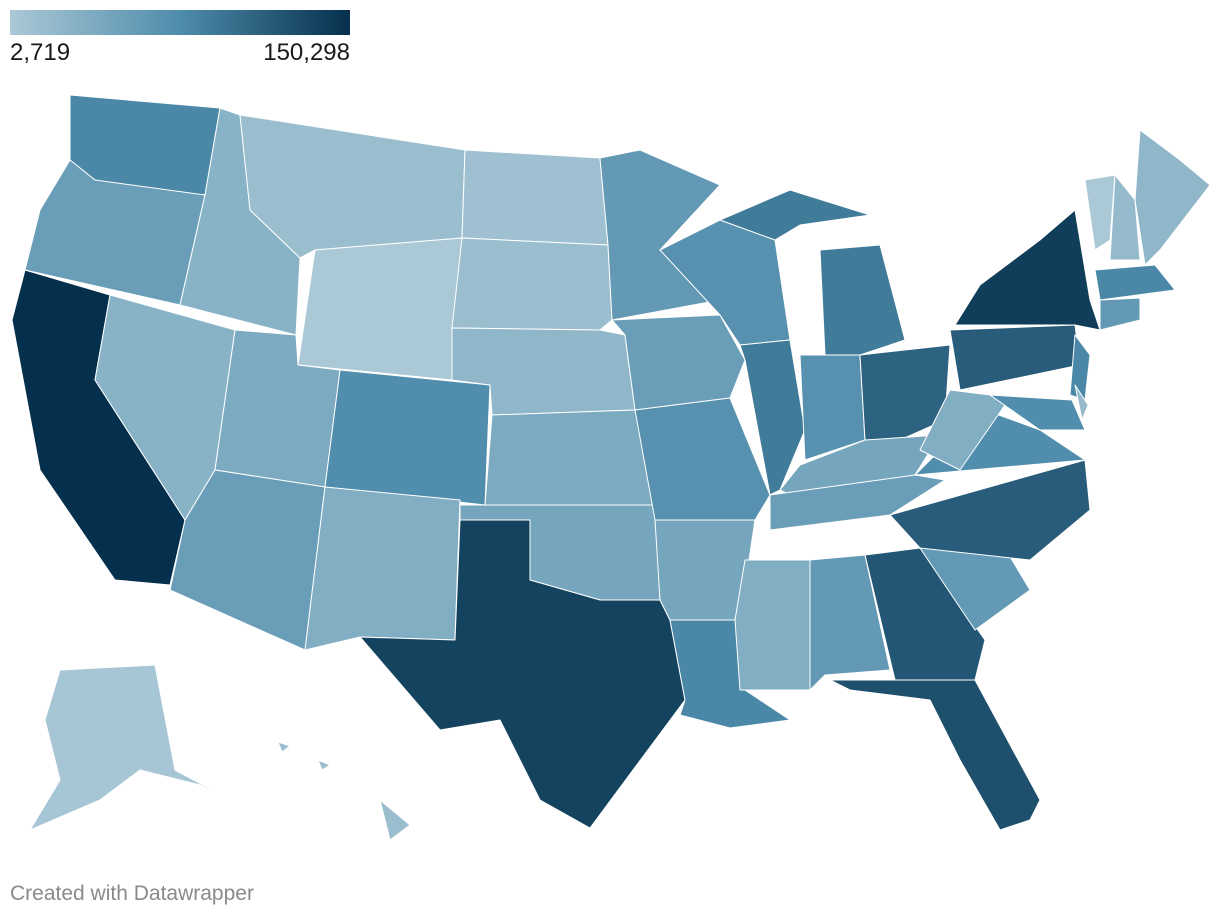  Describe the element at coordinates (40, 52) in the screenshot. I see `legend-min-label: 2,719` at that location.